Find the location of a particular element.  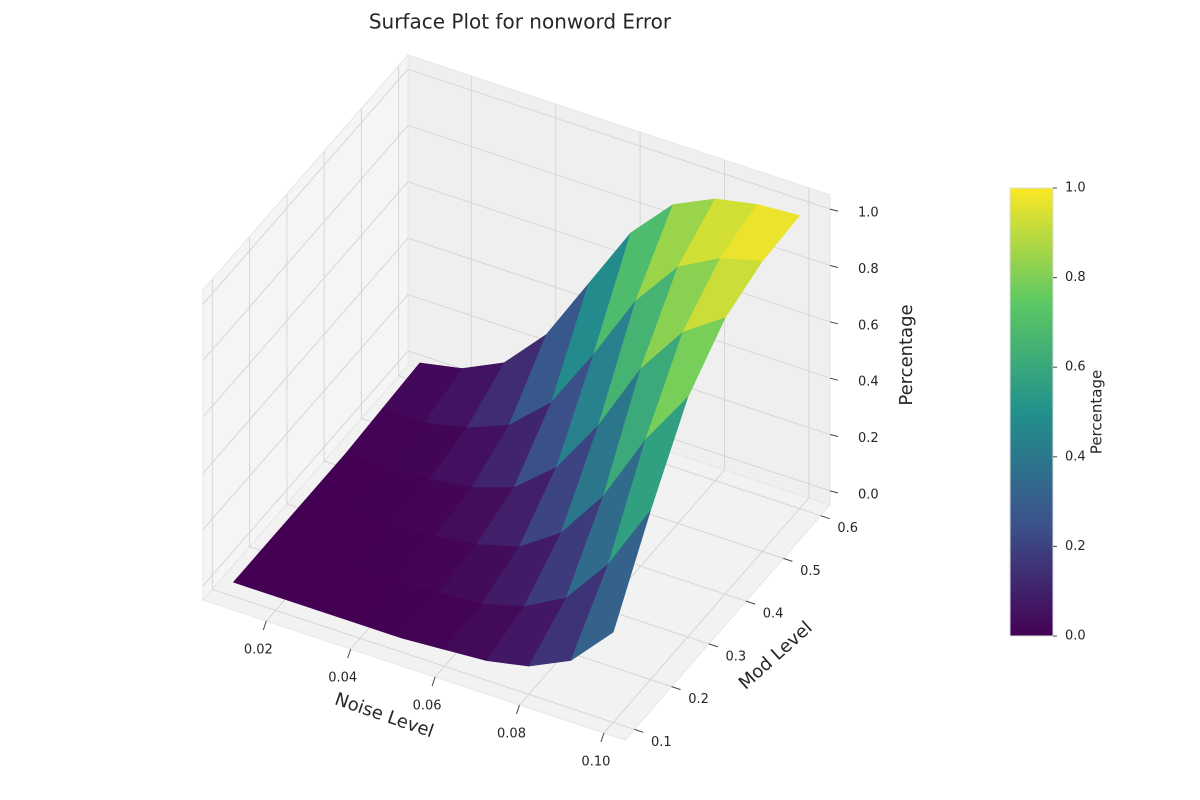

x-tick-label: 0.08 is located at coordinates (511, 734).